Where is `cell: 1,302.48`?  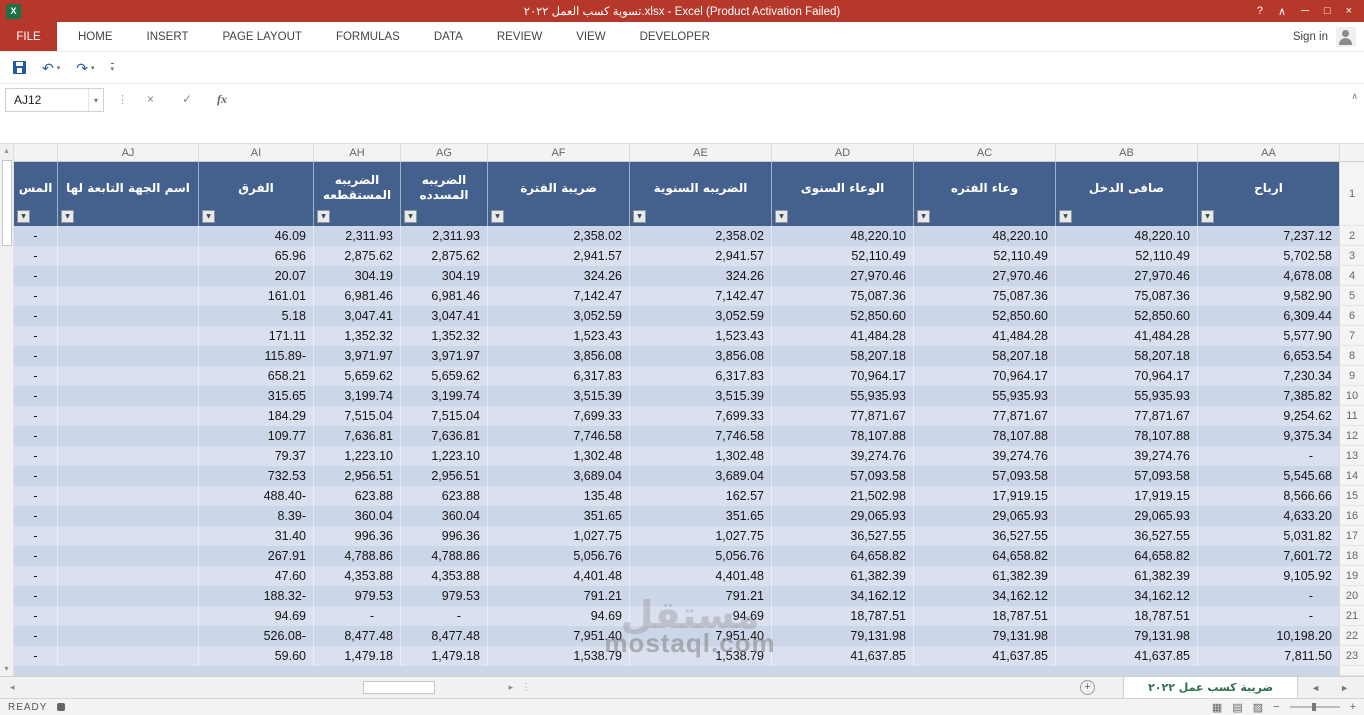
cell: 1,302.48 is located at coordinates (558, 456).